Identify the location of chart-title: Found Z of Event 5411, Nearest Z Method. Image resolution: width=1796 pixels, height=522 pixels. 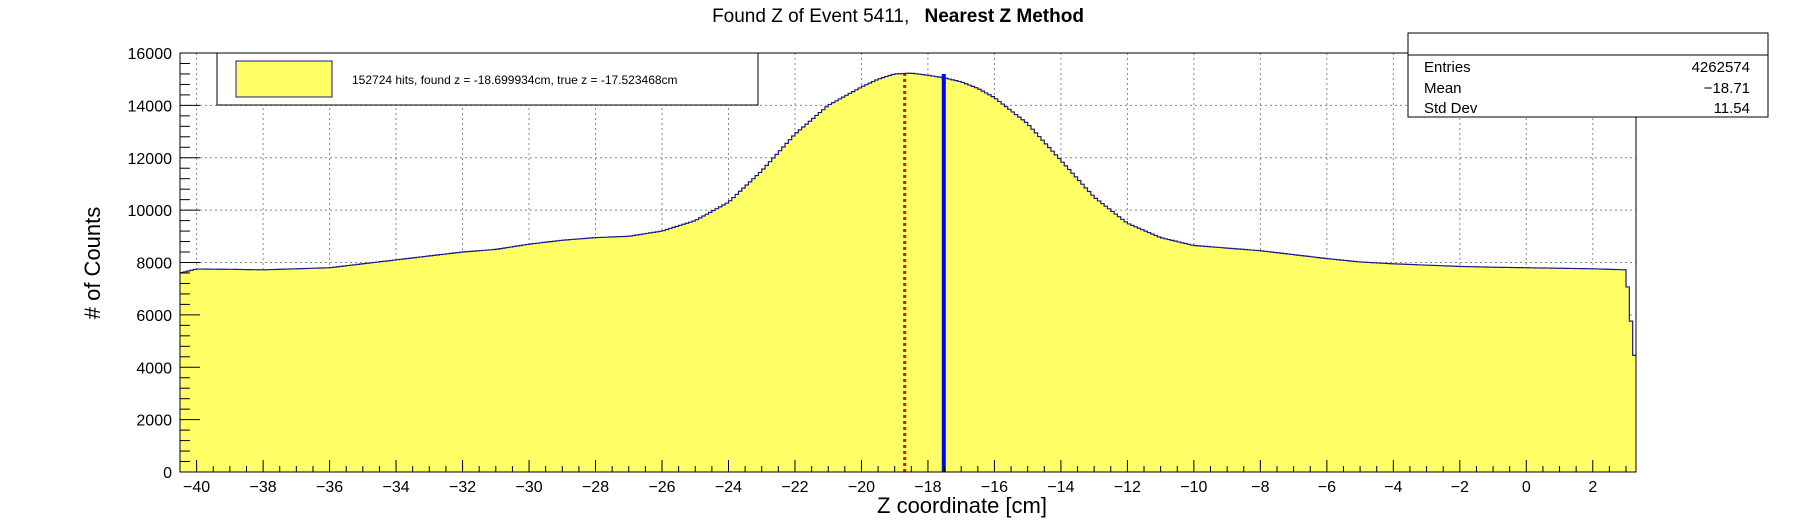
(898, 16).